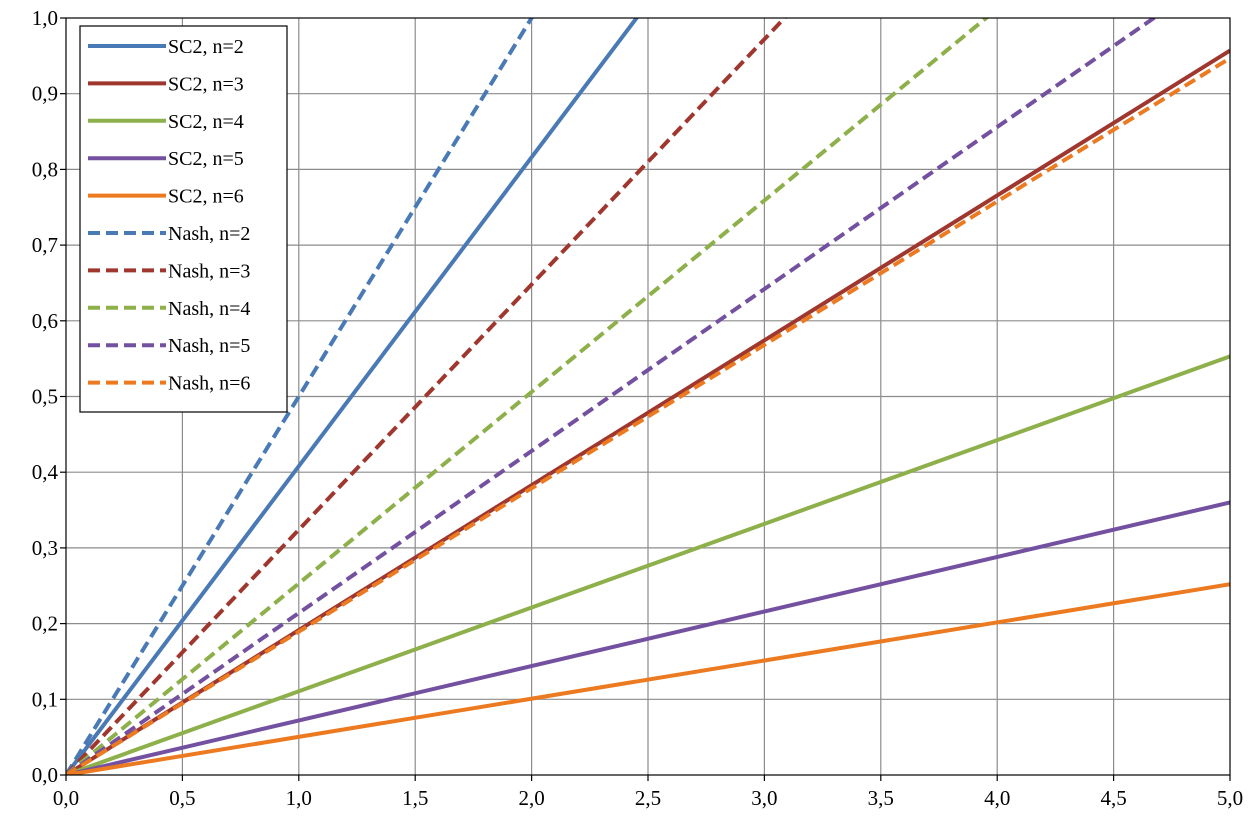  Describe the element at coordinates (45, 397) in the screenshot. I see `y-tick-label: 0,5` at that location.